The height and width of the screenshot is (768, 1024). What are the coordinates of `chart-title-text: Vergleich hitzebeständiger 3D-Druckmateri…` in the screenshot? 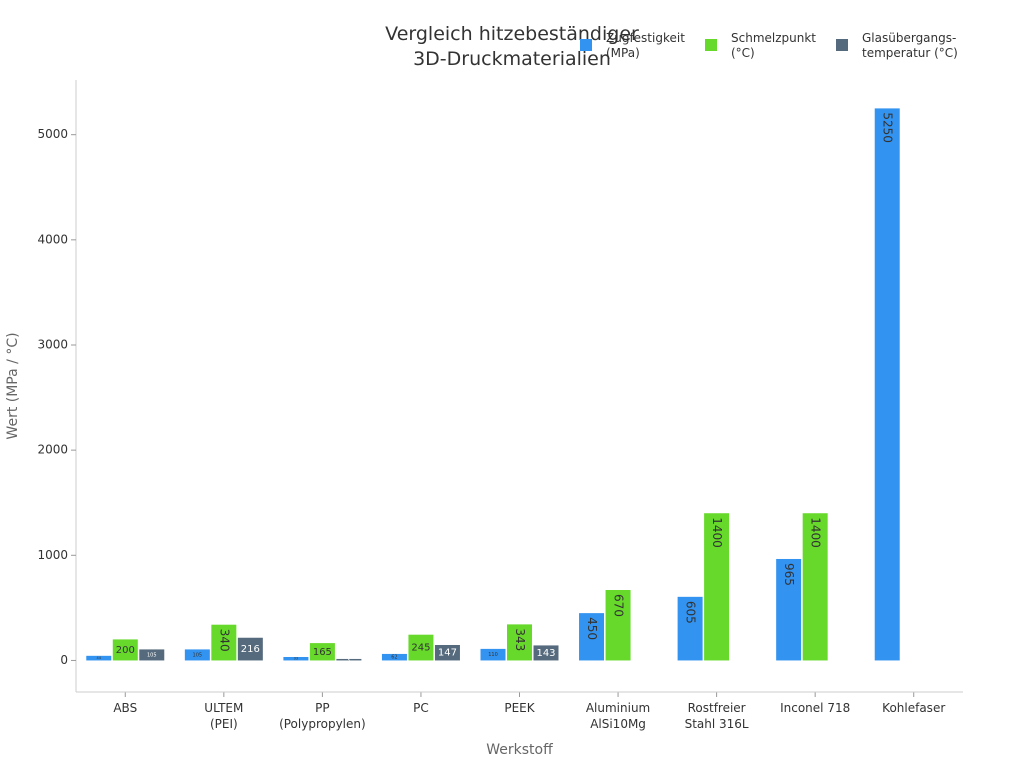 It's located at (512, 46).